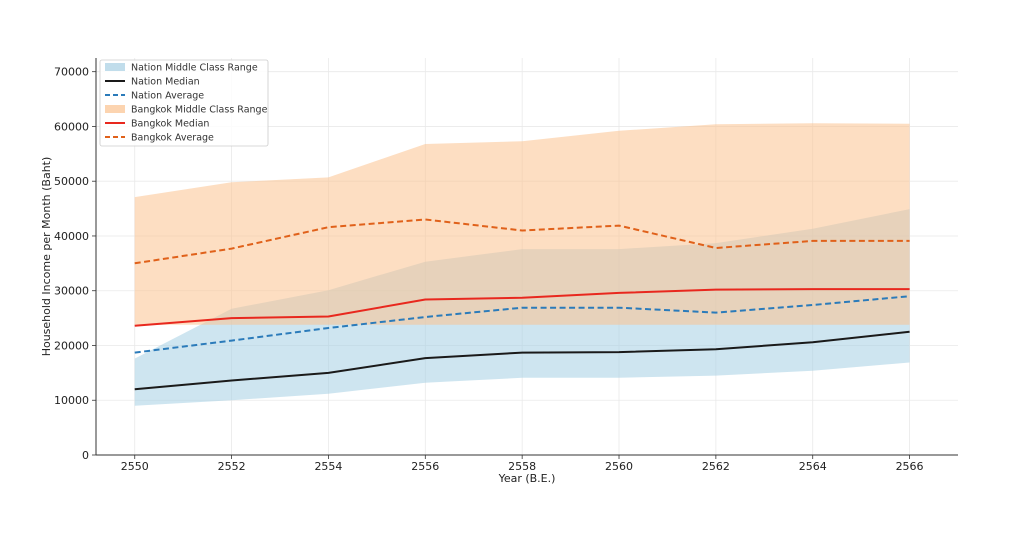 Image resolution: width=1033 pixels, height=548 pixels. Describe the element at coordinates (71, 400) in the screenshot. I see `y-tick-label: 10000` at that location.